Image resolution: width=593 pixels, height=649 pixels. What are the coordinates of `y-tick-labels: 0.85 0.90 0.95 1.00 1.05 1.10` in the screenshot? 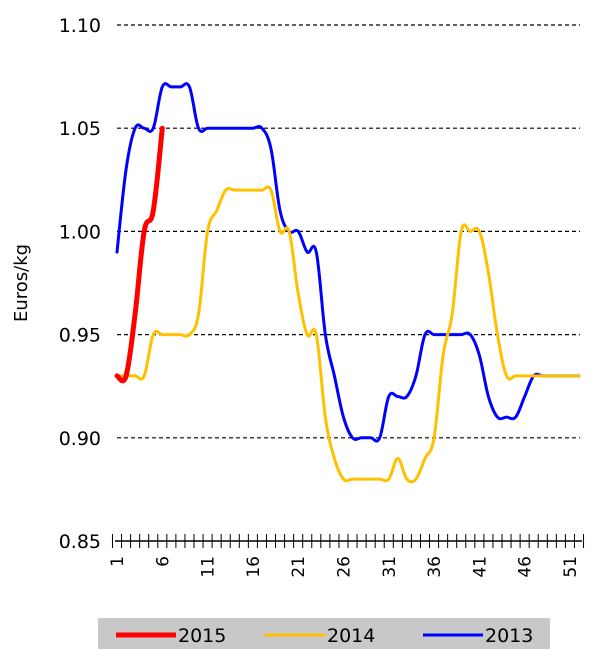 It's located at (80, 284).